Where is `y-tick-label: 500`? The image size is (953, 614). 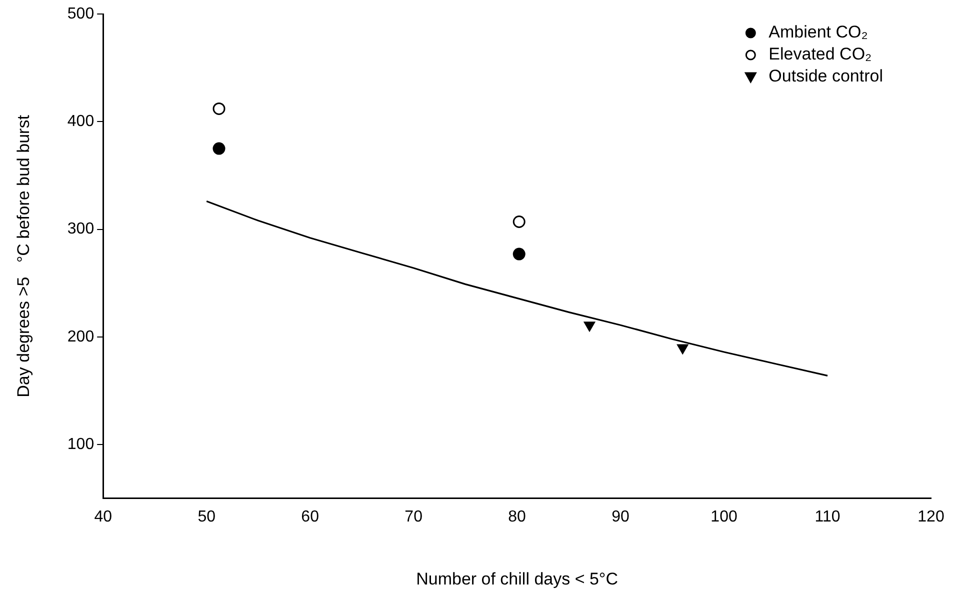
y-tick-label: 500 is located at coordinates (80, 13).